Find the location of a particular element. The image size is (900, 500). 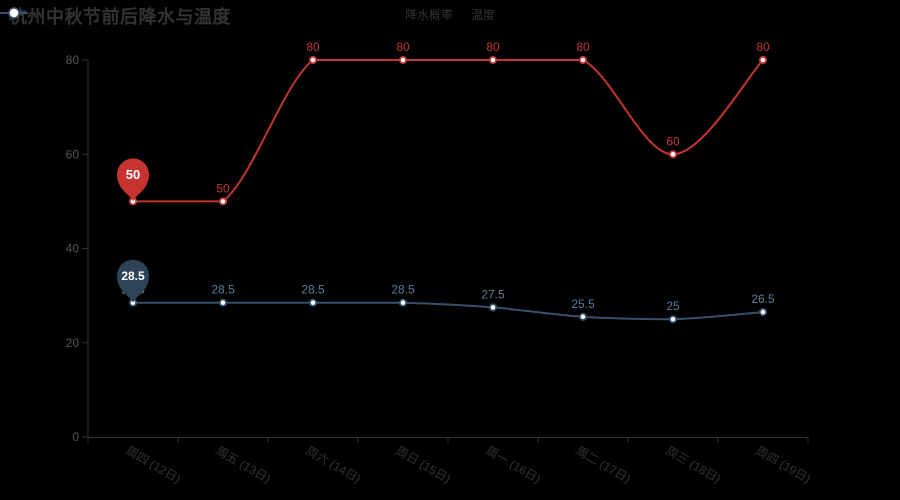

line-marker-icon is located at coordinates (14, 13).